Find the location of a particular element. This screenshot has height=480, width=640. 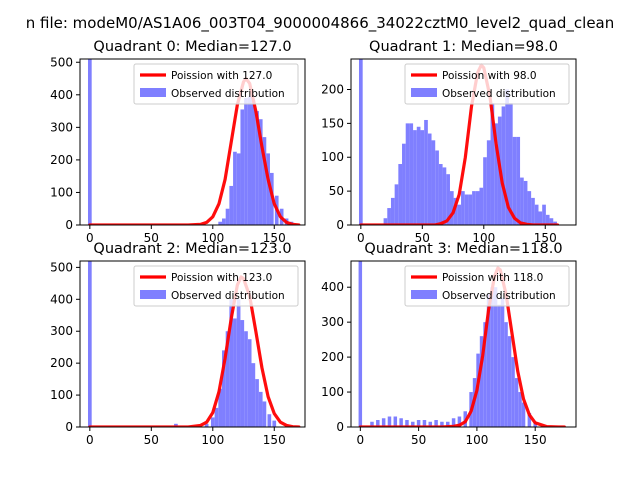

legend-fit-label: Poission with 123.0 is located at coordinates (221, 278).